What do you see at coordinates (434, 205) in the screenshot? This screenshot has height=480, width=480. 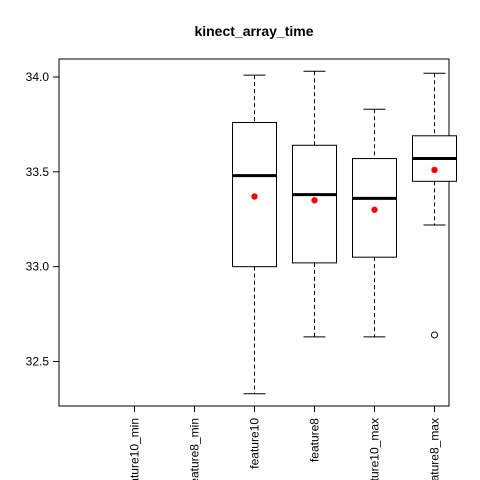 I see `box-feature8_max` at bounding box center [434, 205].